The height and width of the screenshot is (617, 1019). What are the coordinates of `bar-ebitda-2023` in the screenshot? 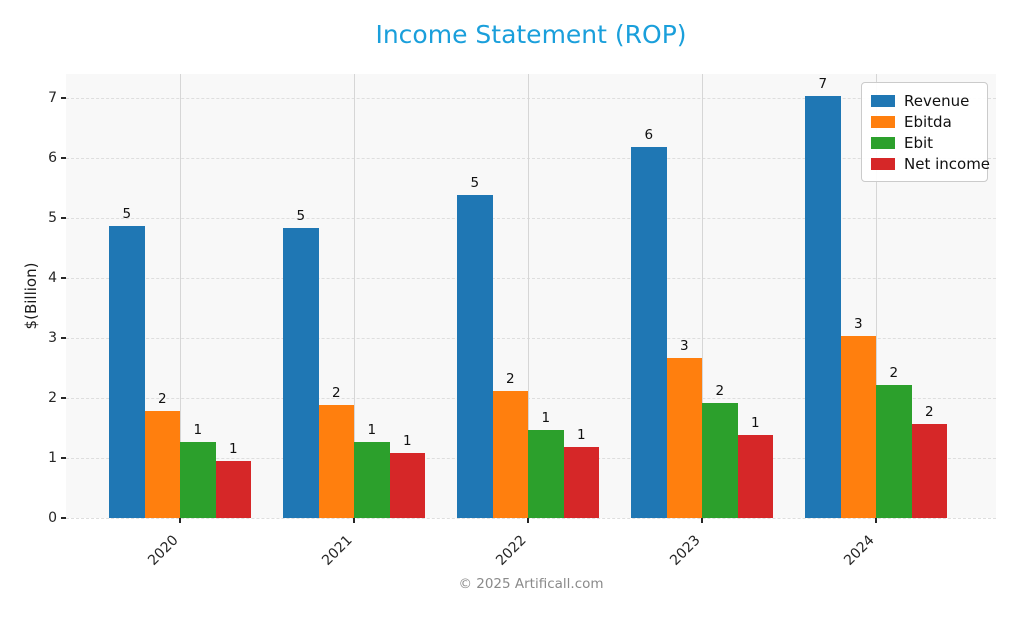 It's located at (684, 437).